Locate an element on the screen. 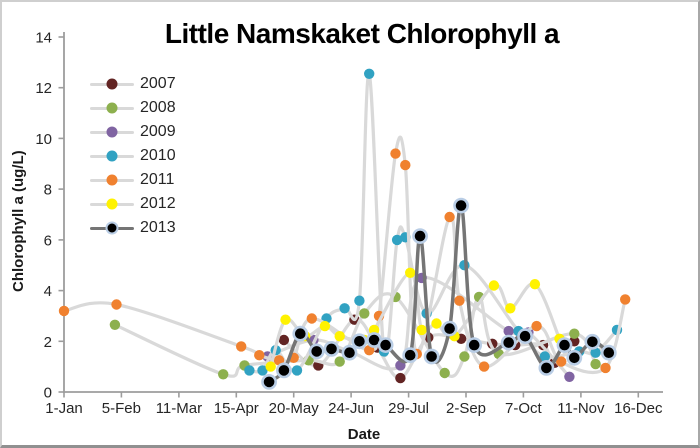 Image resolution: width=700 pixels, height=448 pixels. chart-title: Little Namskaket Chlorophyll a is located at coordinates (362, 33).